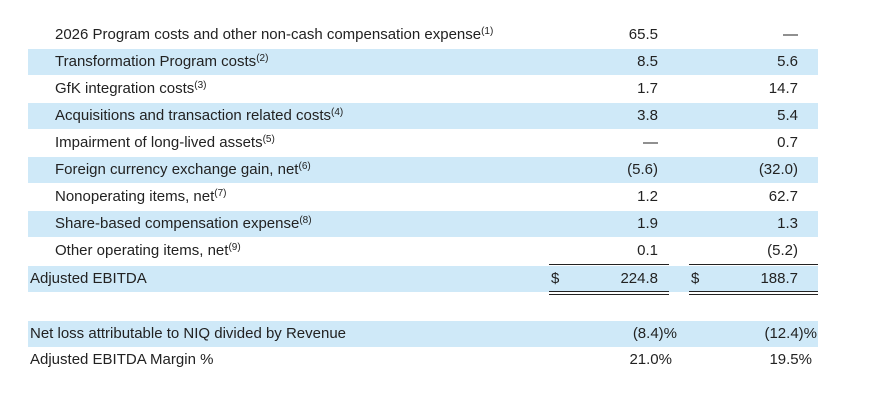 The height and width of the screenshot is (413, 890). What do you see at coordinates (647, 250) in the screenshot?
I see `value-2025: 0.1` at bounding box center [647, 250].